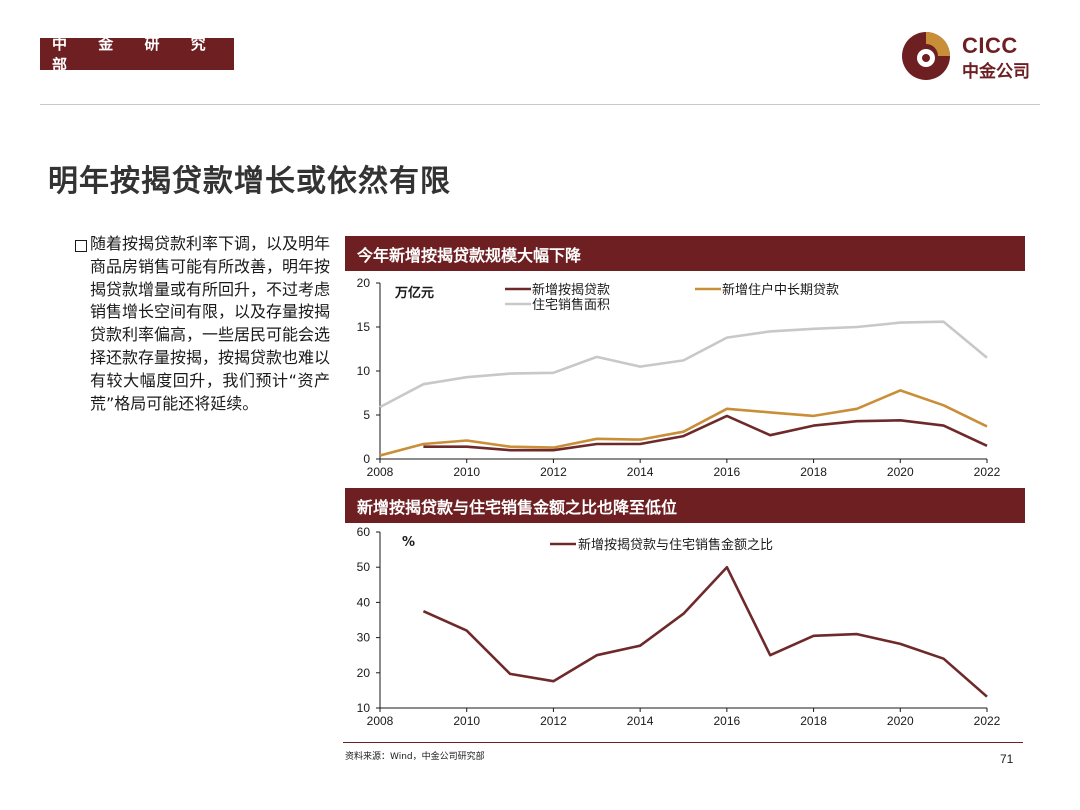  I want to click on chart1-x-tick-label: 2020, so click(900, 472).